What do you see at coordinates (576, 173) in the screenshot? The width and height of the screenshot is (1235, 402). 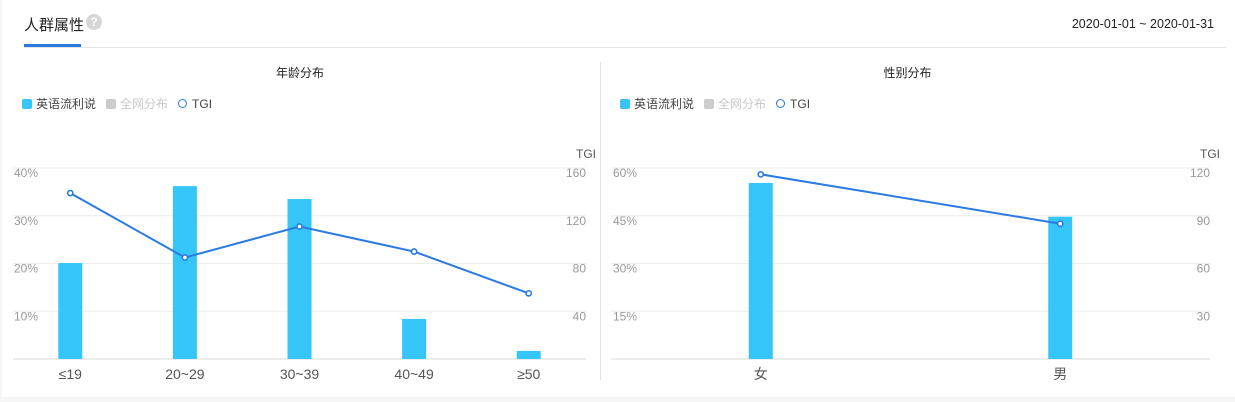 I see `y-right-tick: 160` at bounding box center [576, 173].